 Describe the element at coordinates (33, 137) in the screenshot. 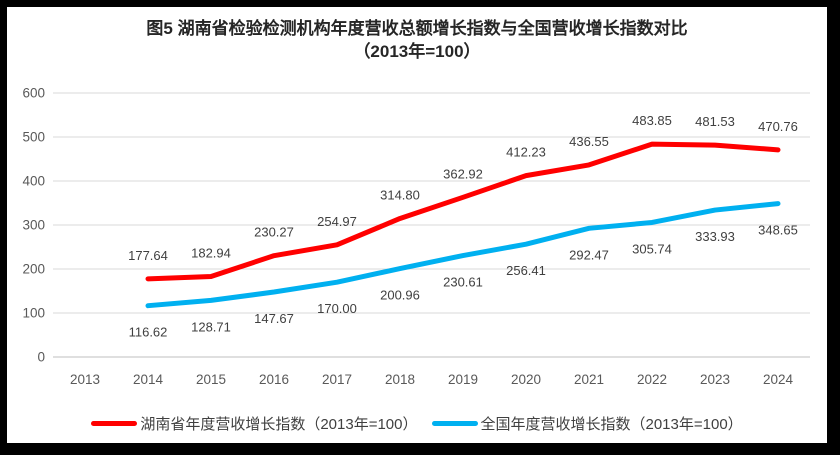

I see `y-tick-label: 500` at that location.